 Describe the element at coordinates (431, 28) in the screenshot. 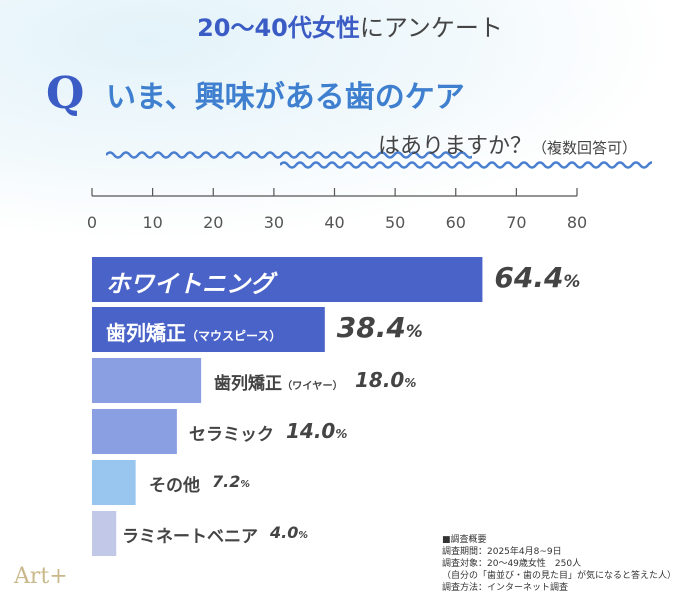

I see `header-suffix: にアンケート` at that location.